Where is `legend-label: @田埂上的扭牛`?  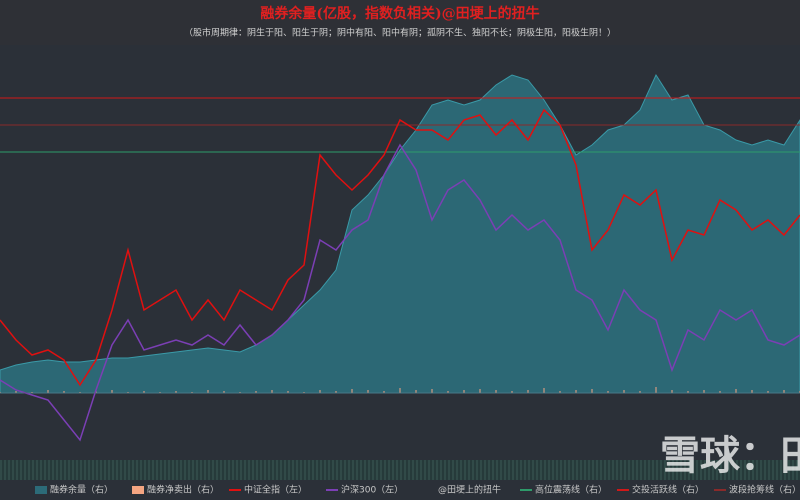
legend-label: @田埂上的扭牛 is located at coordinates (469, 490).